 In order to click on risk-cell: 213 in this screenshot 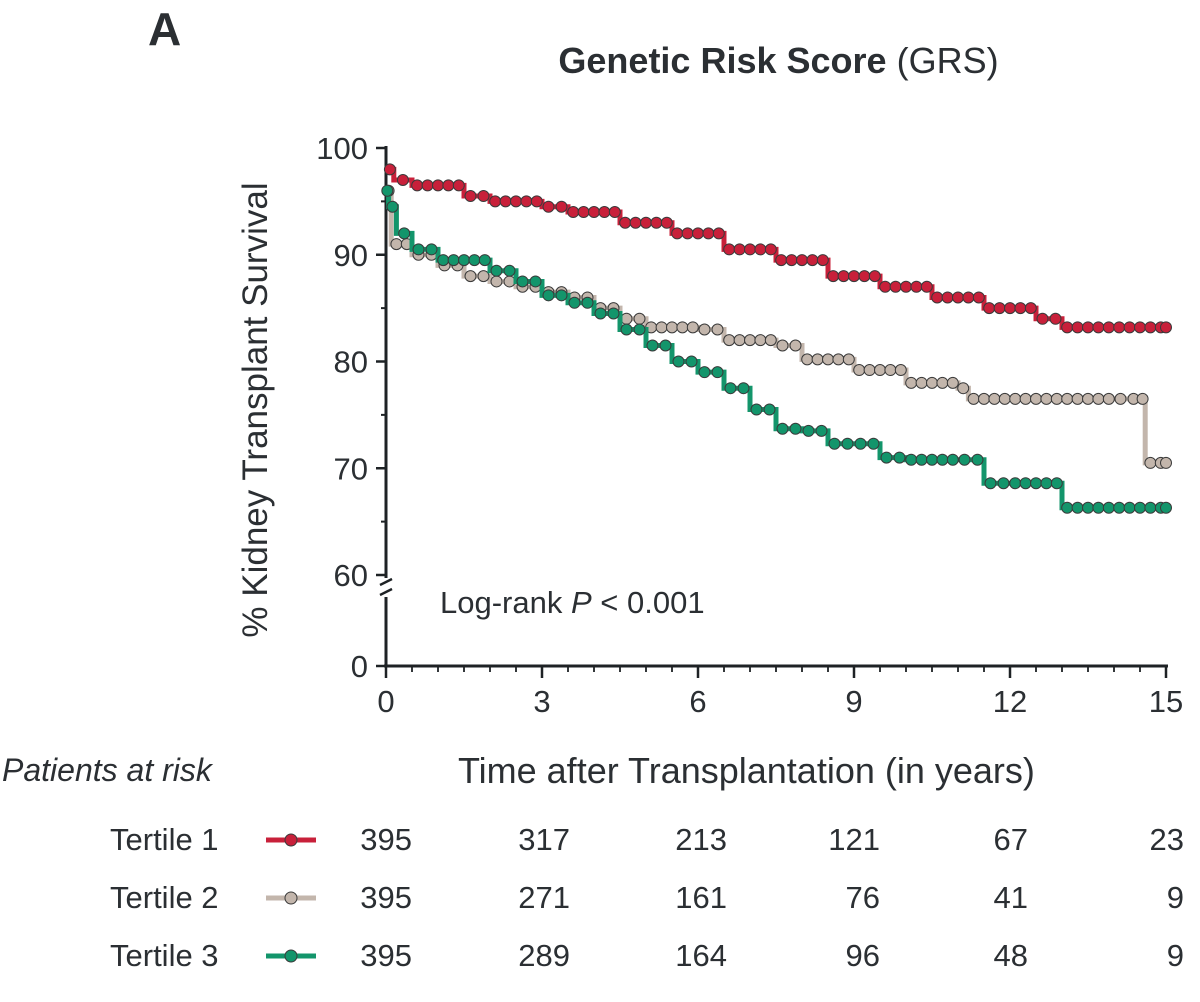, I will do `click(701, 839)`.